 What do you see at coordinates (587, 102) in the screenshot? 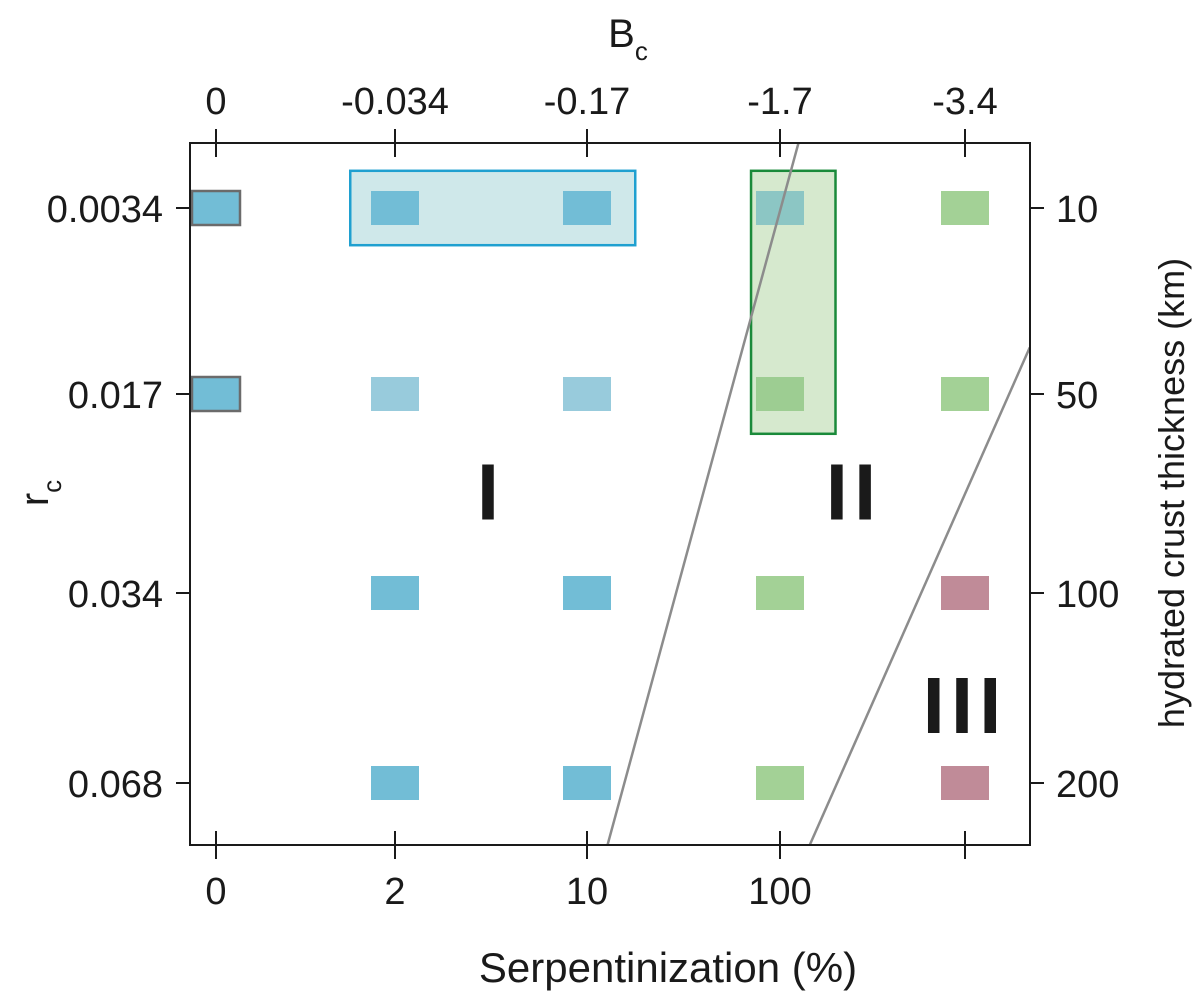
I see `x-top-tick-label-2: -0.17` at bounding box center [587, 102].